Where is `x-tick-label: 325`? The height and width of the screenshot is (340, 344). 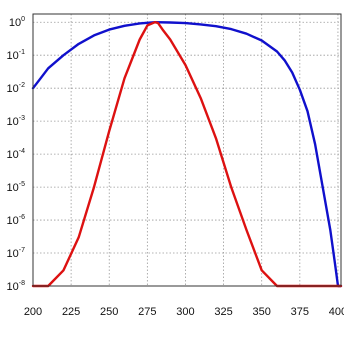 x-tick-label: 325 is located at coordinates (223, 312).